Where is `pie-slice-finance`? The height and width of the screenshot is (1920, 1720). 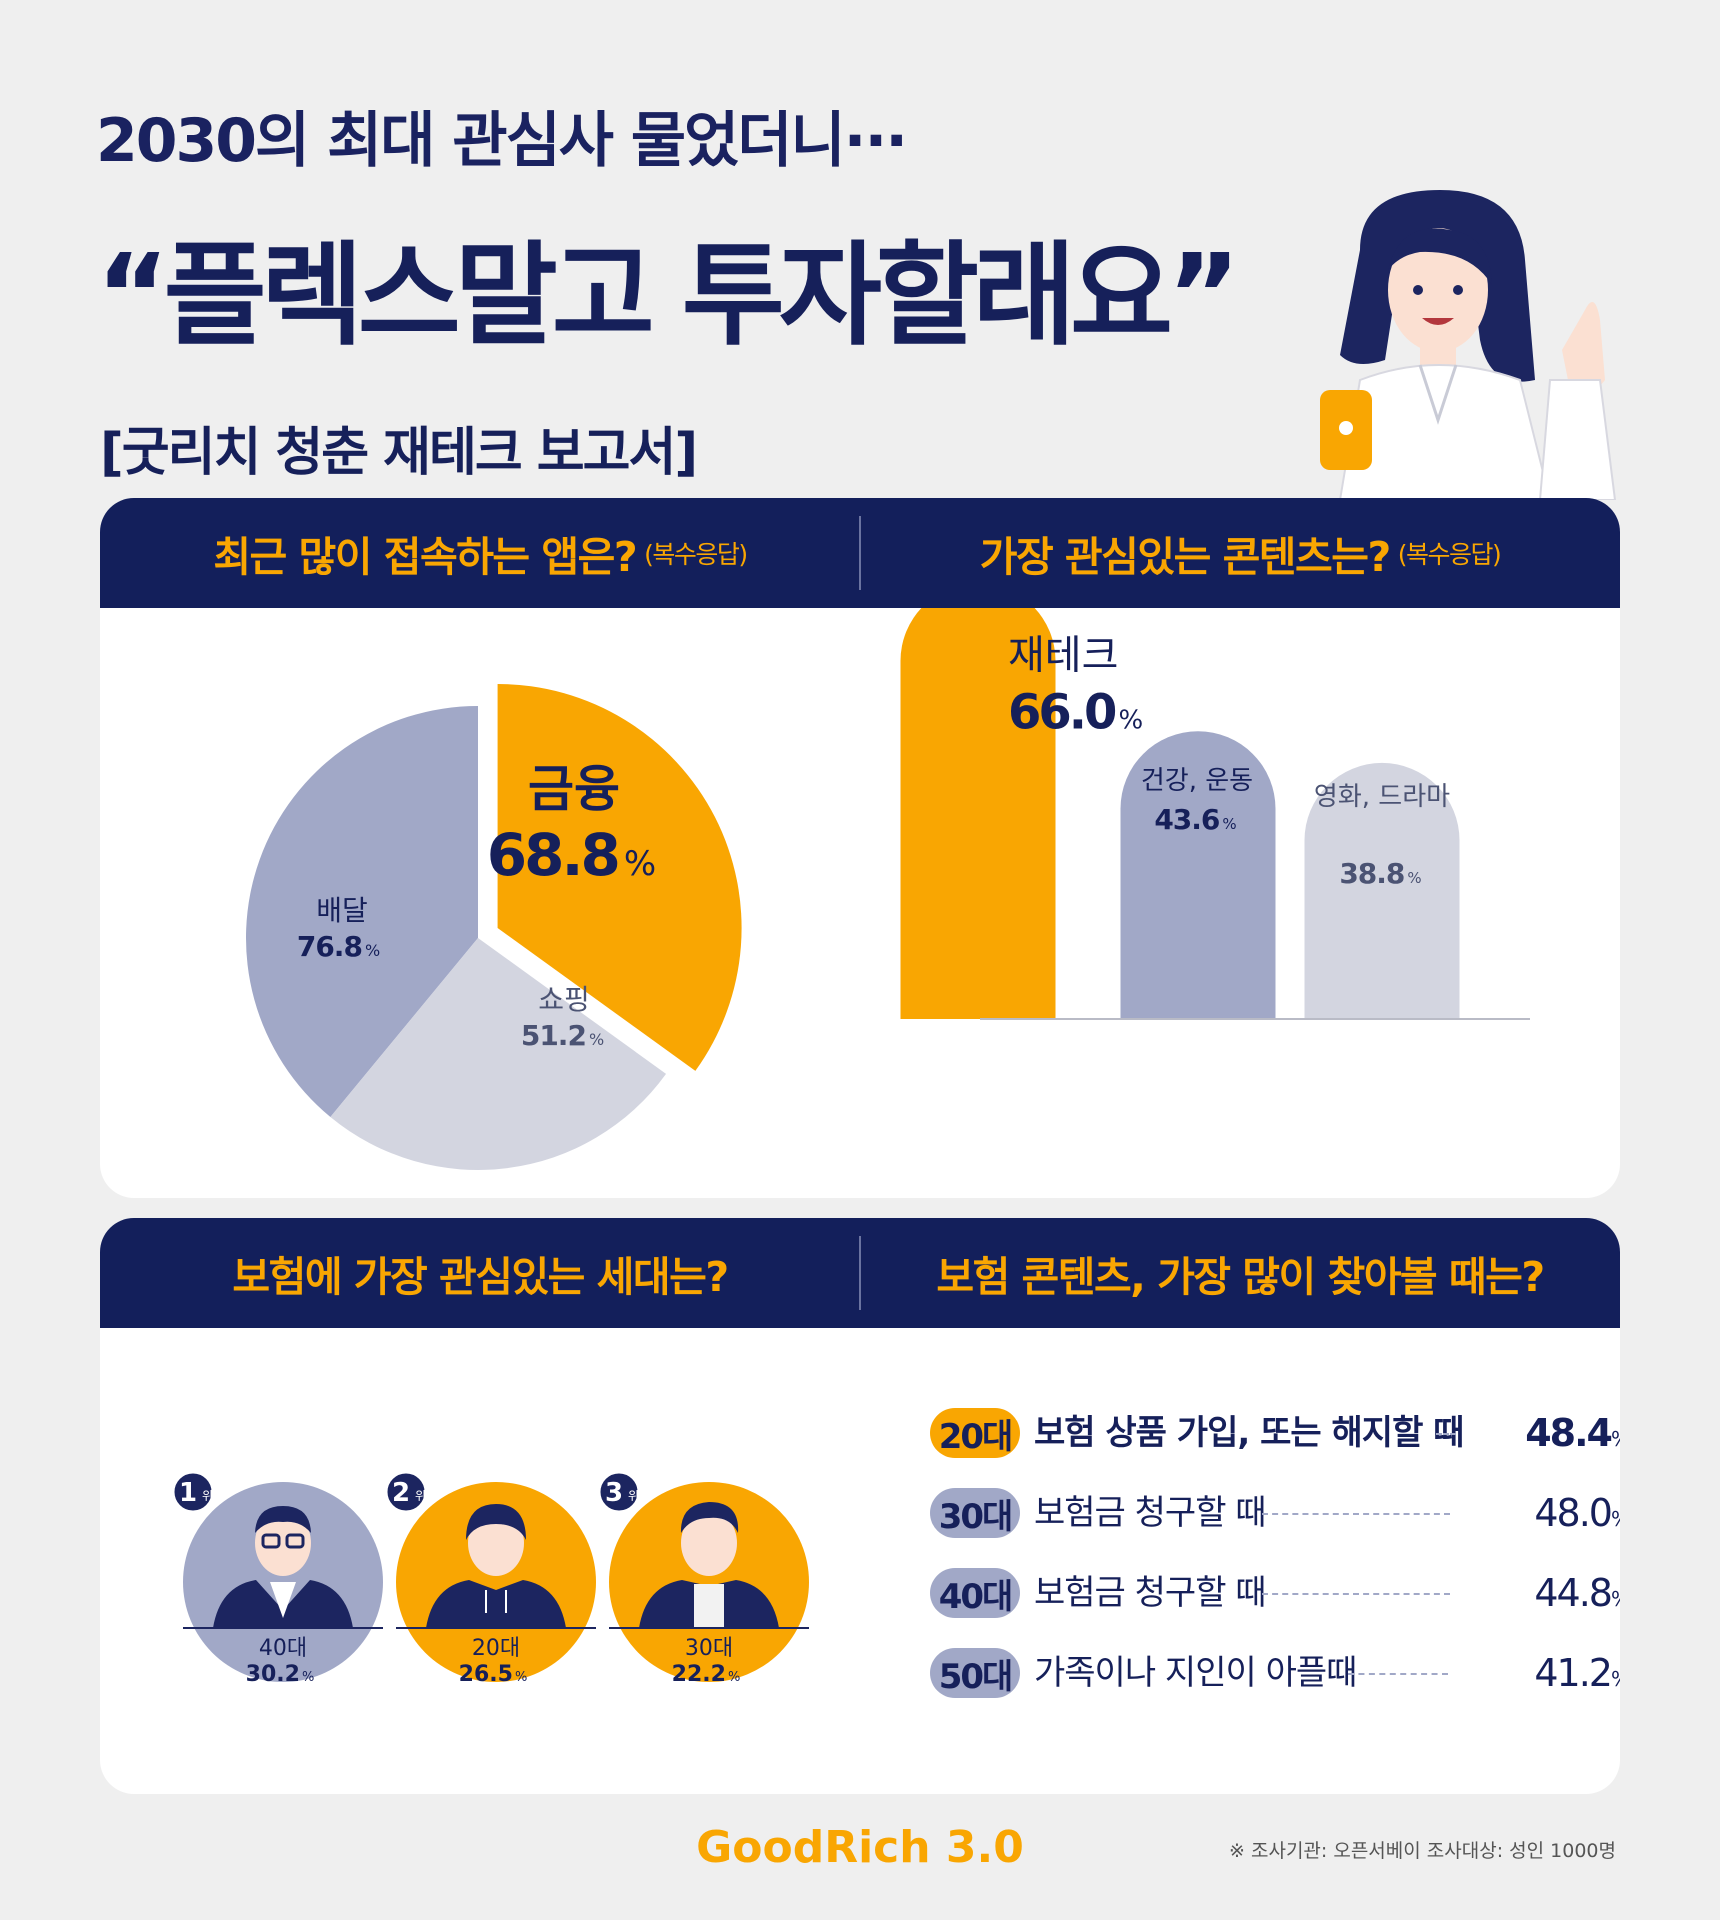 pie-slice-finance is located at coordinates (619, 877).